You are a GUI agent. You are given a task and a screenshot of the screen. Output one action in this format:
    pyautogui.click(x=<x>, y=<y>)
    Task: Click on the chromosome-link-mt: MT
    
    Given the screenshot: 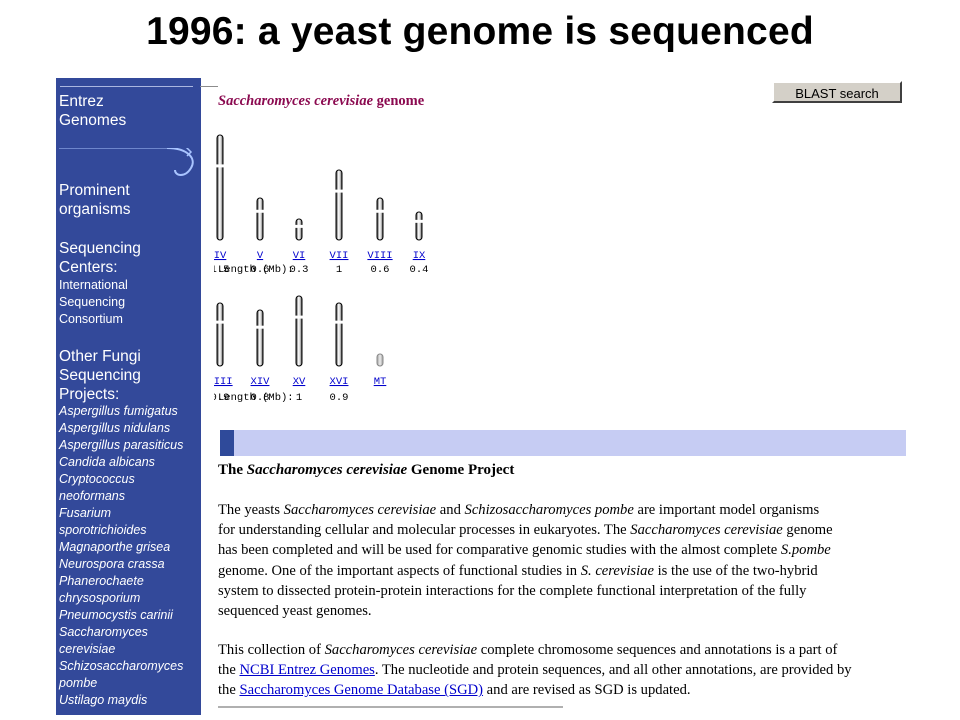 What is the action you would take?
    pyautogui.click(x=380, y=382)
    